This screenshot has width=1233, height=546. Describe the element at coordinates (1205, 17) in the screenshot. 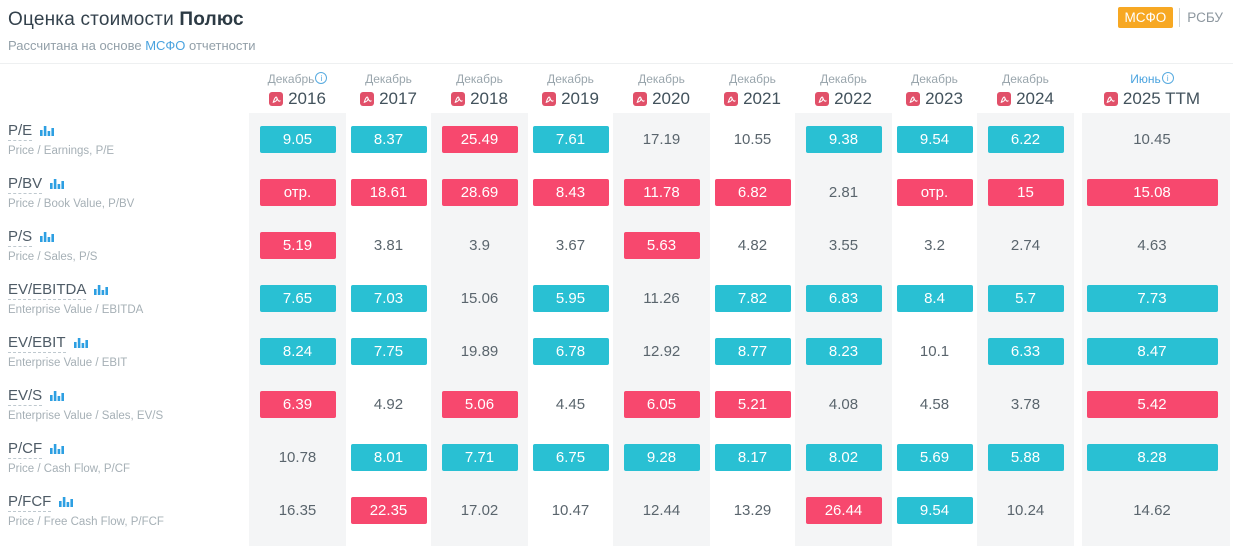

I see `toggle-rsbu-button: РСБУ` at that location.